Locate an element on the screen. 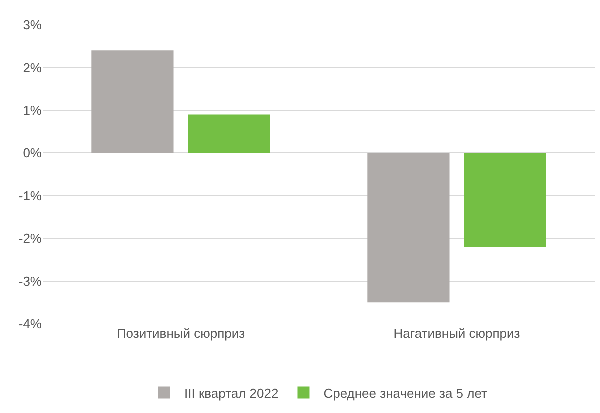  y-tick-label: 2% is located at coordinates (32, 68).